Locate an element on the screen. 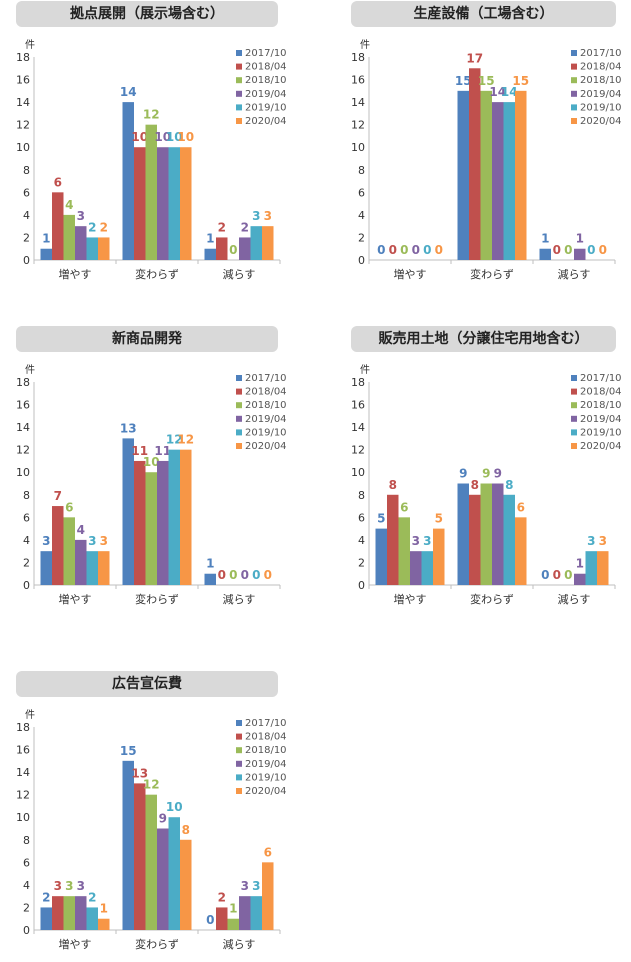 This screenshot has height=962, width=631. legend-label: 2018/10 is located at coordinates (266, 405).